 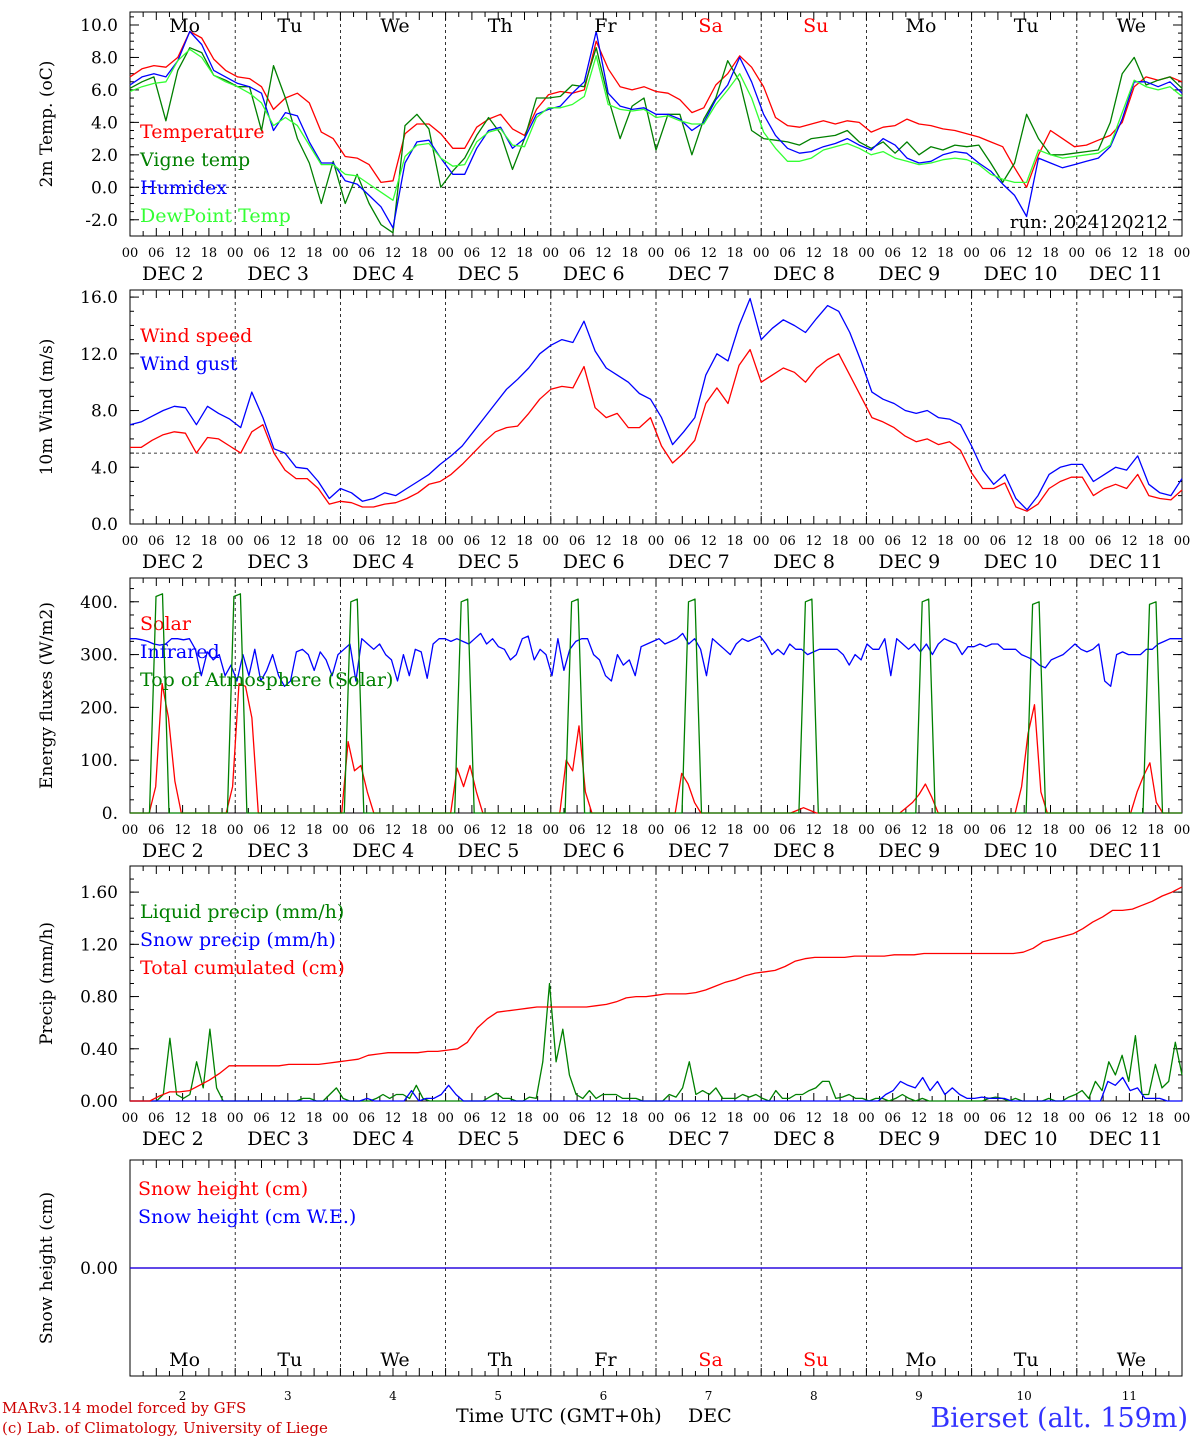 I want to click on day-label: Su, so click(x=815, y=1360).